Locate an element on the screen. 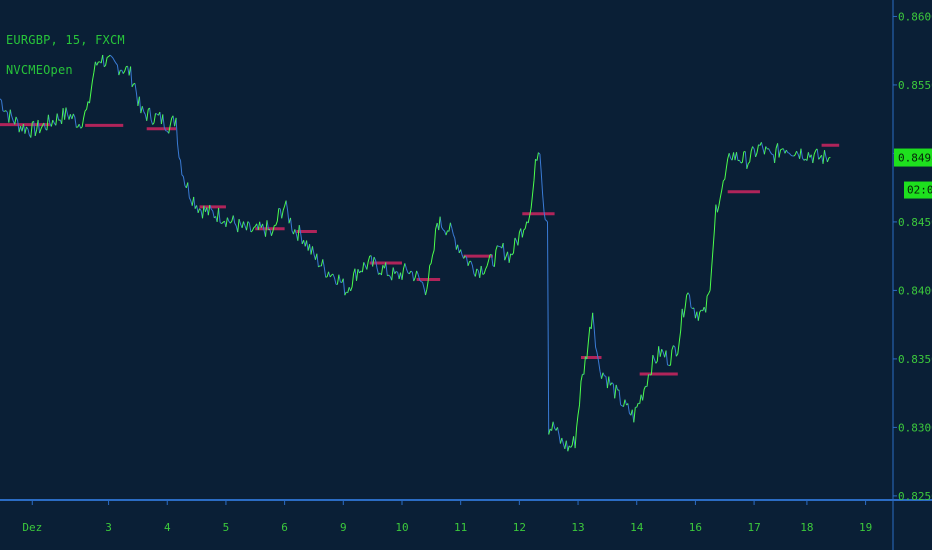 The height and width of the screenshot is (550, 932). price-tick-label: 0.85500 is located at coordinates (915, 85).